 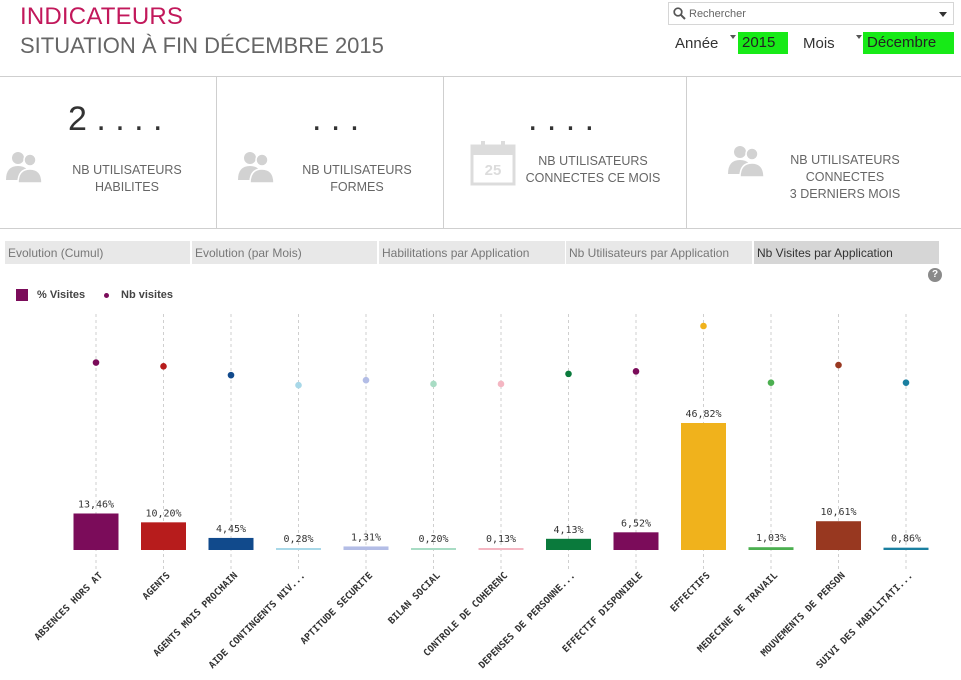 I want to click on chart-data-label: 10,20%, so click(x=163, y=513).